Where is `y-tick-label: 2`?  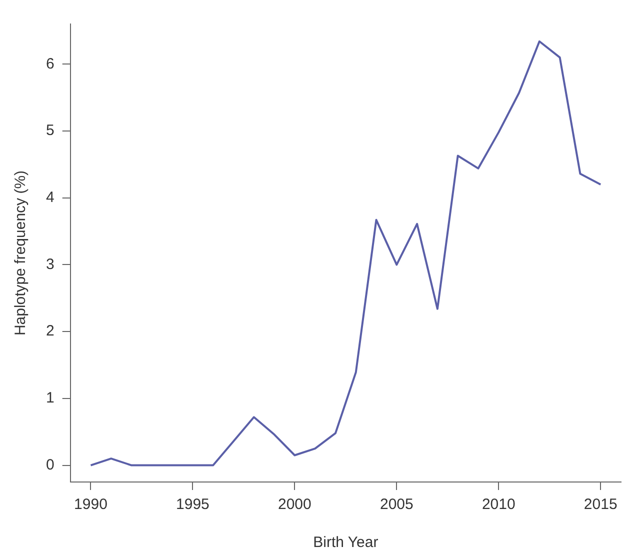
y-tick-label: 2 is located at coordinates (50, 331).